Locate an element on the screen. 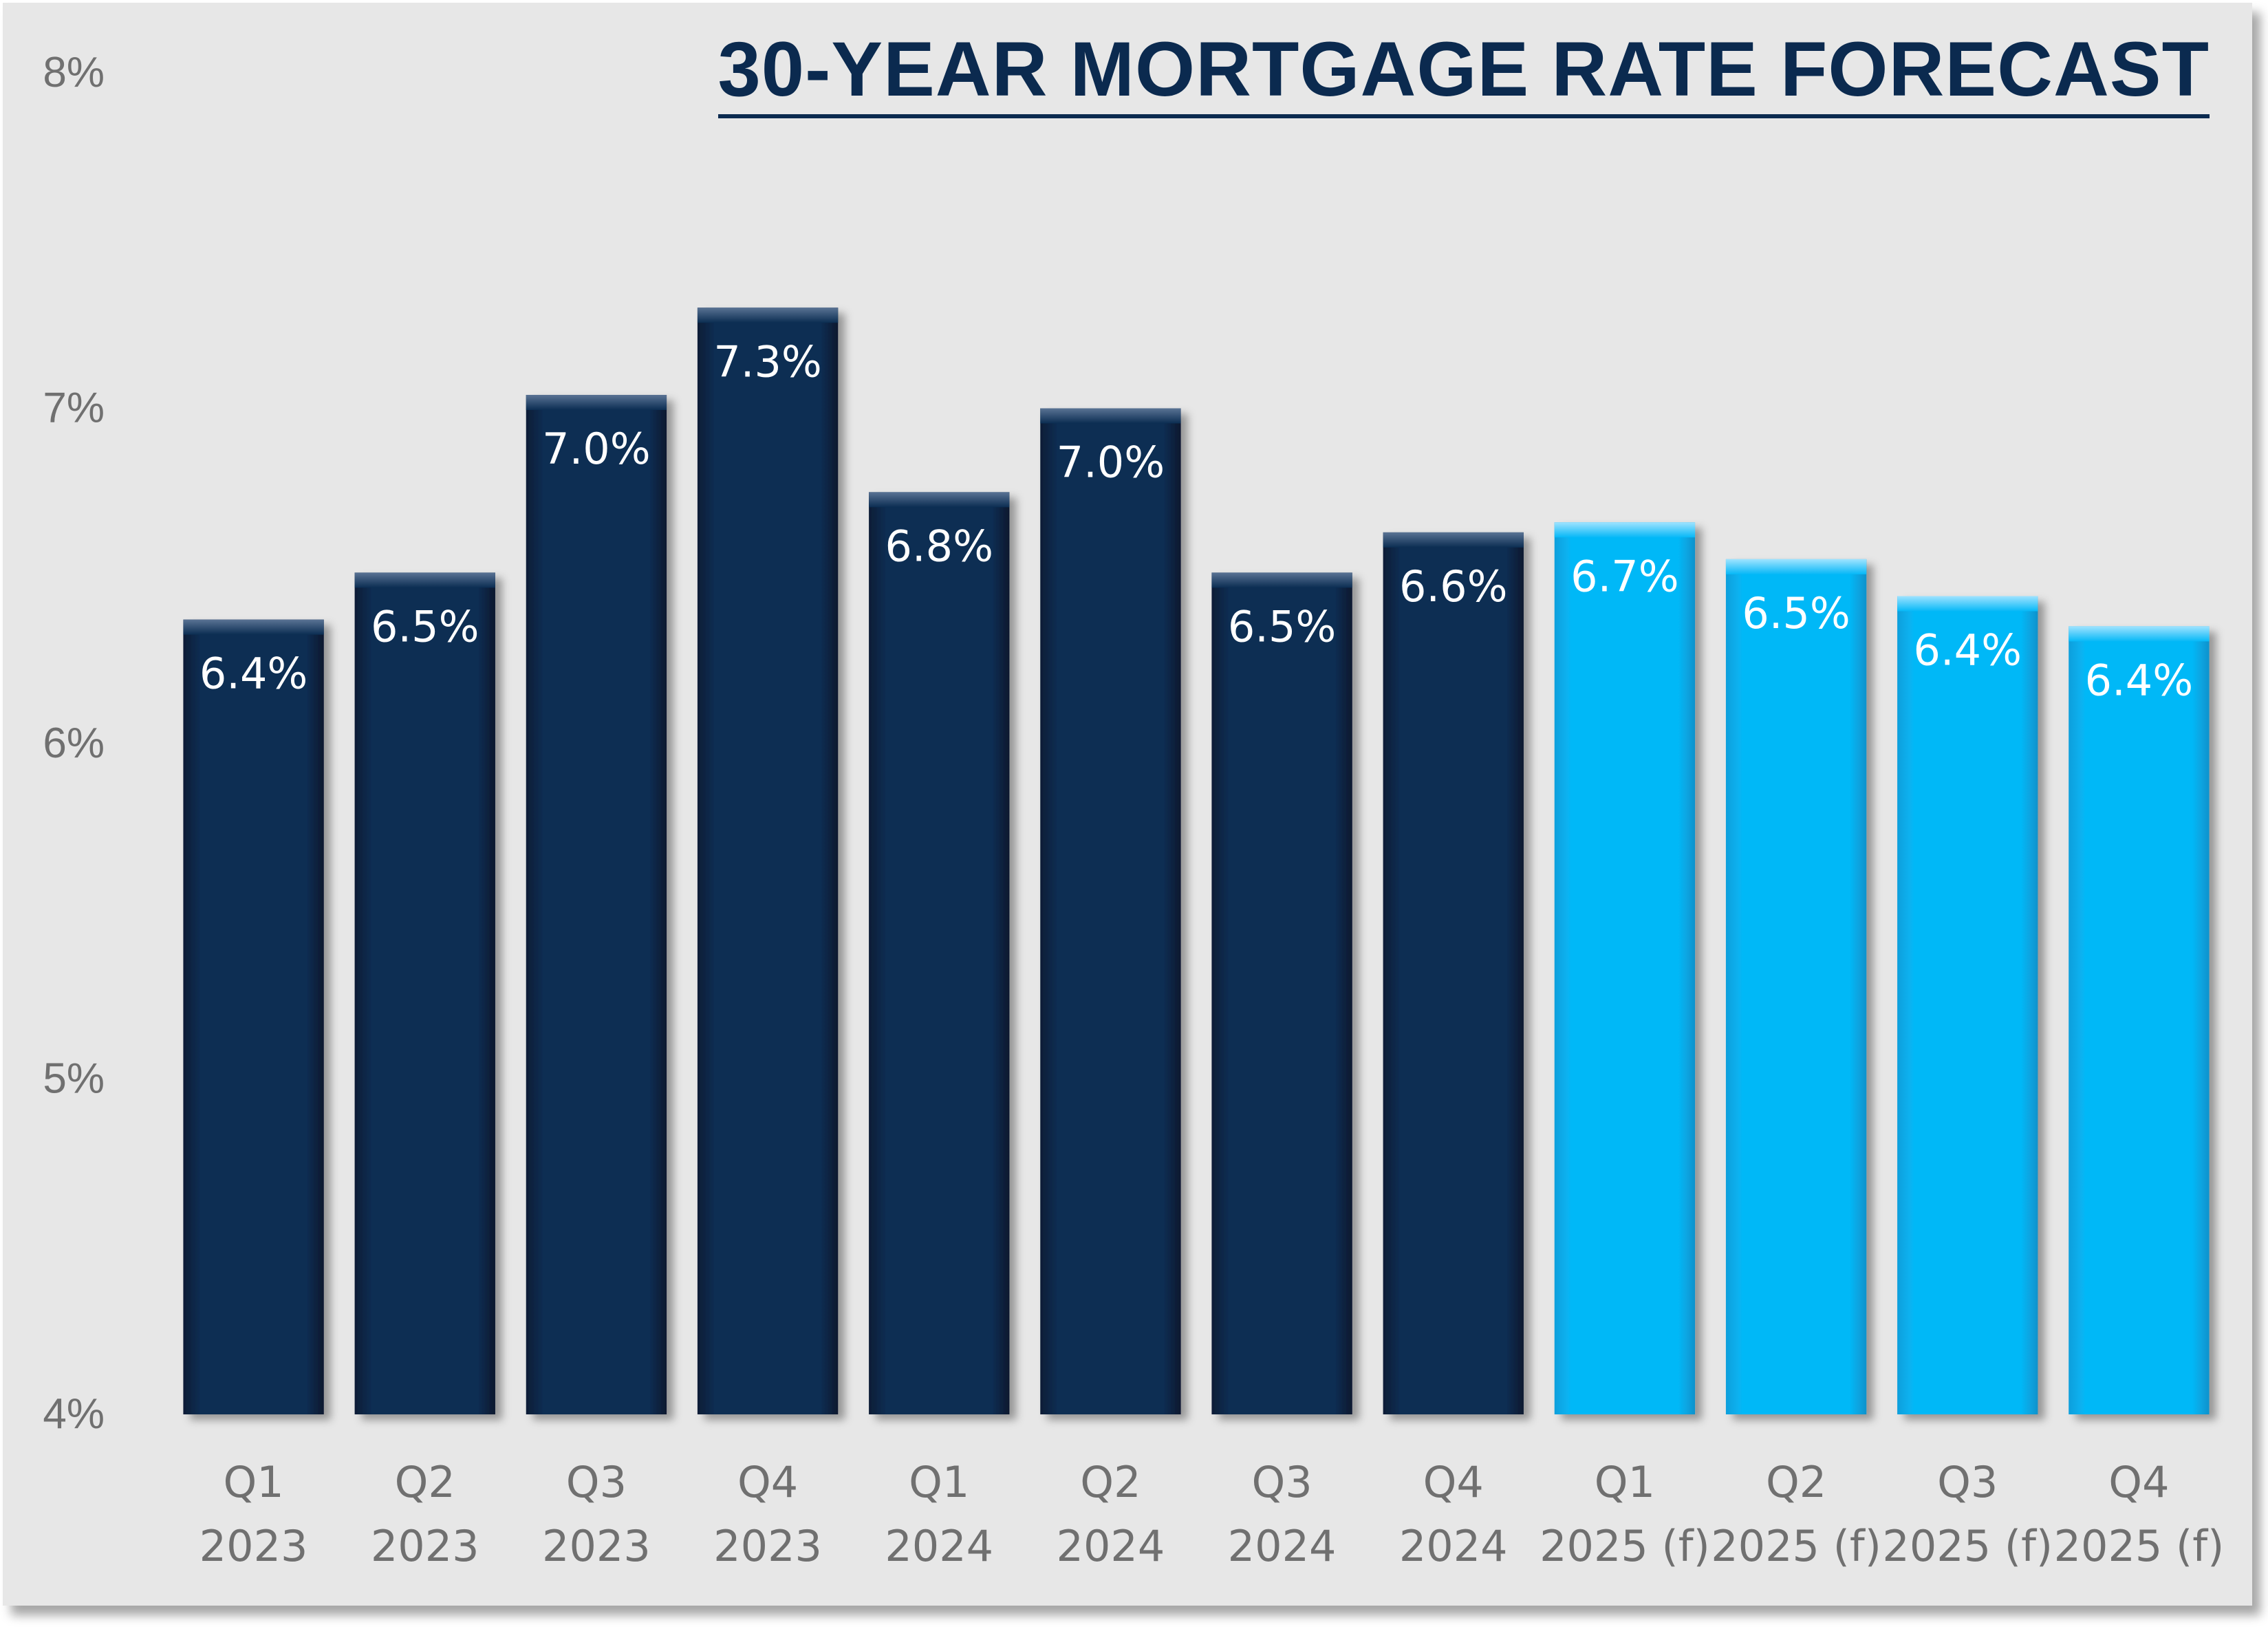  bar: 6.8% is located at coordinates (939, 953).